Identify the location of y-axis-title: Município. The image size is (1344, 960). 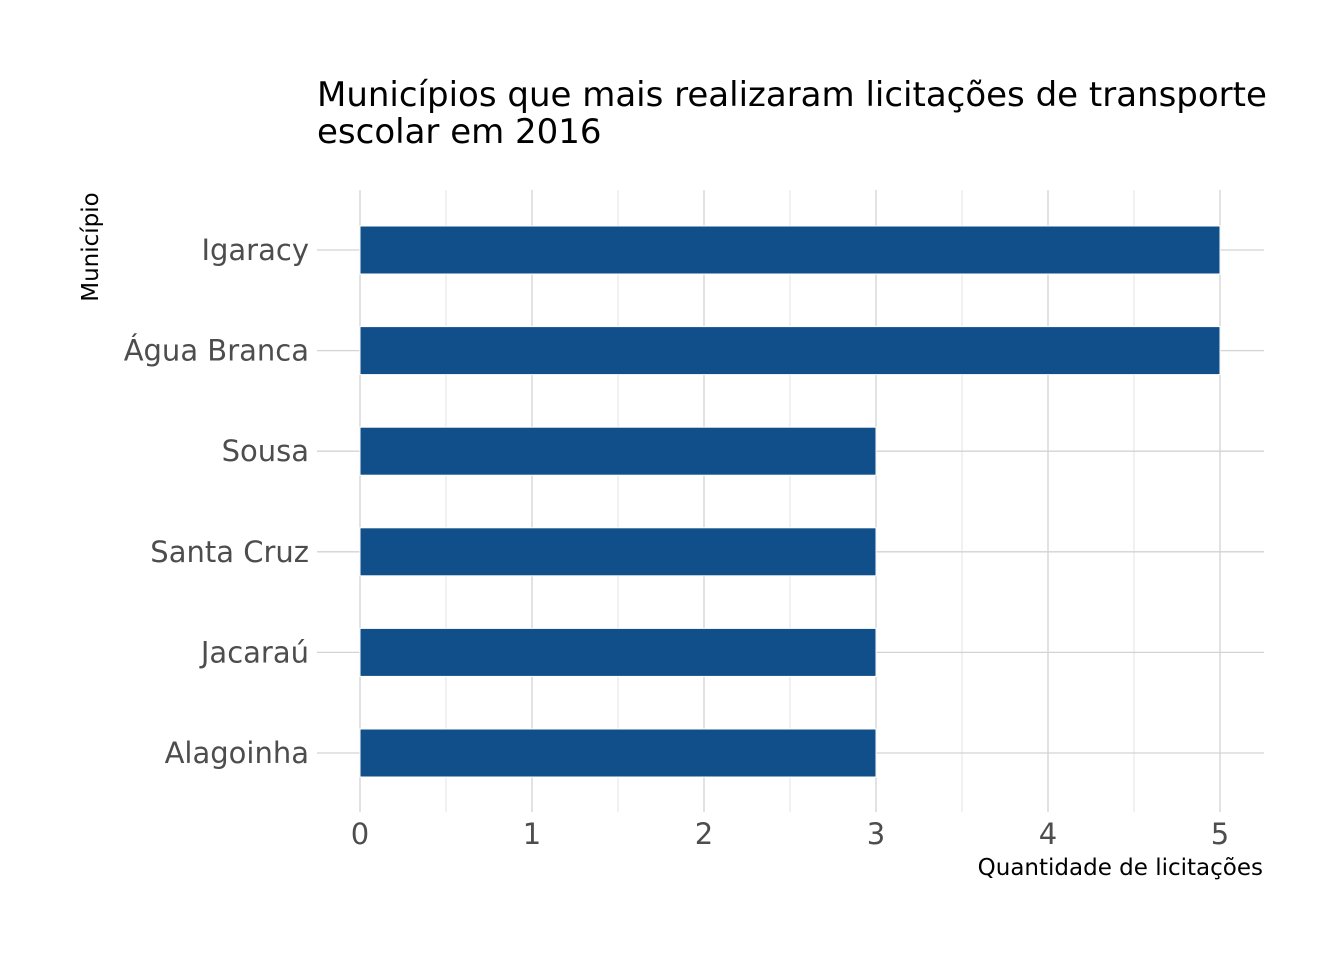
(91, 247).